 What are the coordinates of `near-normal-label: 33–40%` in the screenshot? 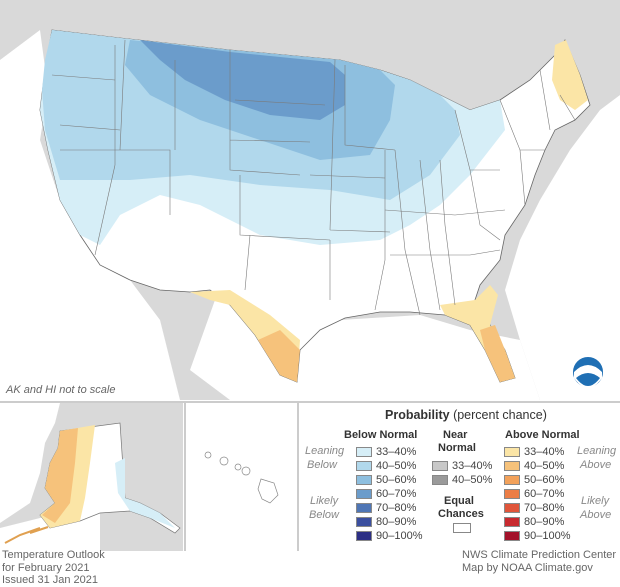 It's located at (472, 465).